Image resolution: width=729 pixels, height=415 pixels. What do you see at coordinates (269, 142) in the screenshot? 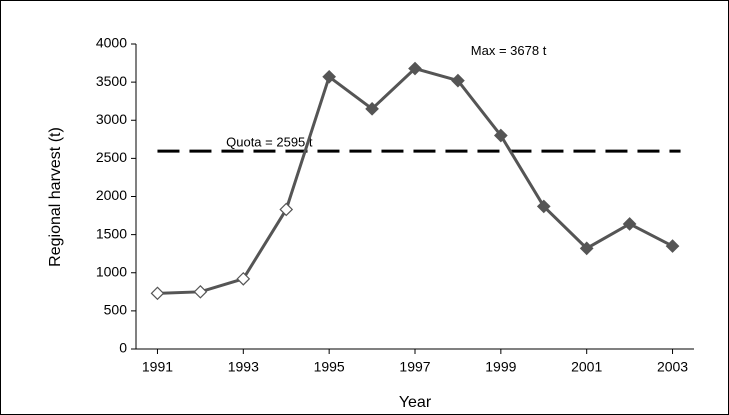
I see `annotation: Quota = 2595 t` at bounding box center [269, 142].